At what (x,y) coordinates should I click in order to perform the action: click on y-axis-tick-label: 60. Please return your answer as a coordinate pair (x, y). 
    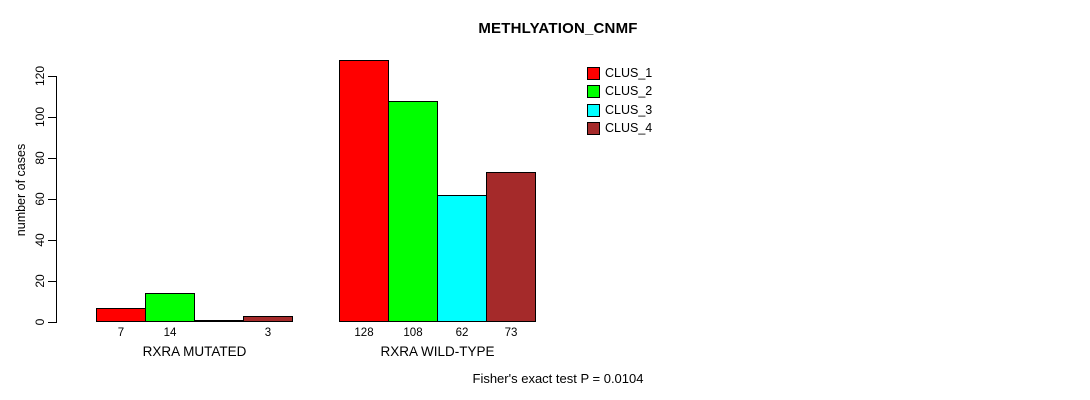
    Looking at the image, I should click on (40, 199).